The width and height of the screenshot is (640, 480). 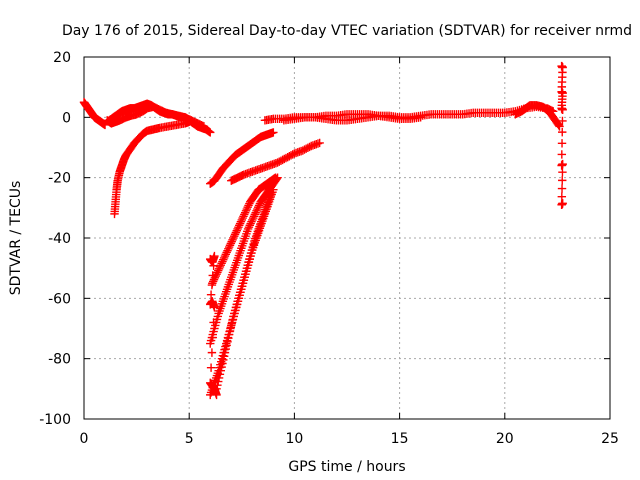 I want to click on x-tick-label: 0, so click(x=84, y=439).